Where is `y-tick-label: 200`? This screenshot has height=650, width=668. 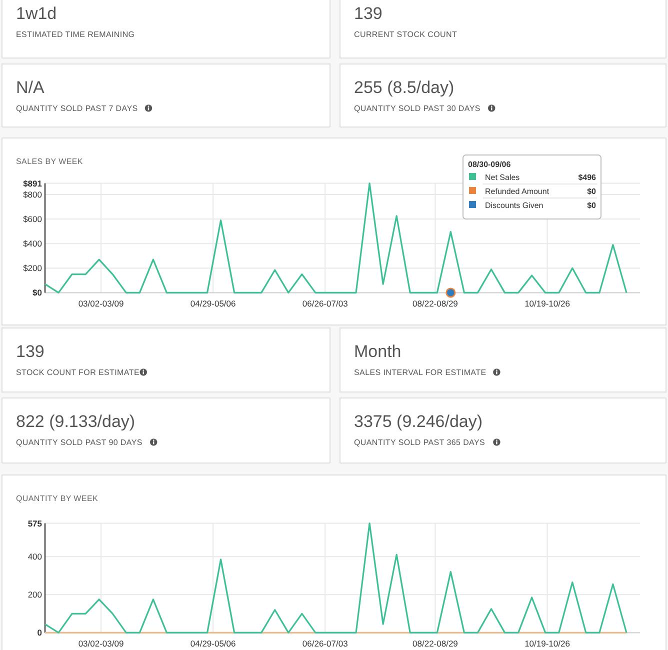 y-tick-label: 200 is located at coordinates (35, 595).